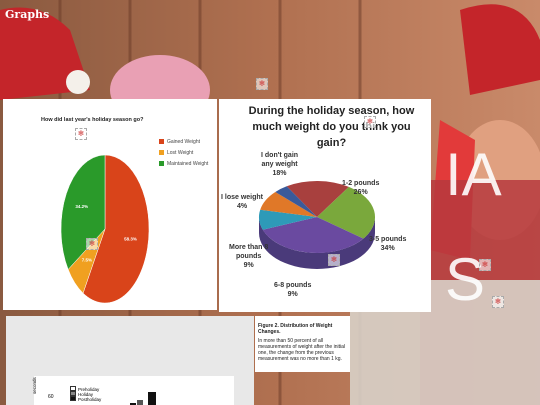 The image size is (540, 405). Describe the element at coordinates (51, 397) in the screenshot. I see `bar-ytick-60: 60` at that location.